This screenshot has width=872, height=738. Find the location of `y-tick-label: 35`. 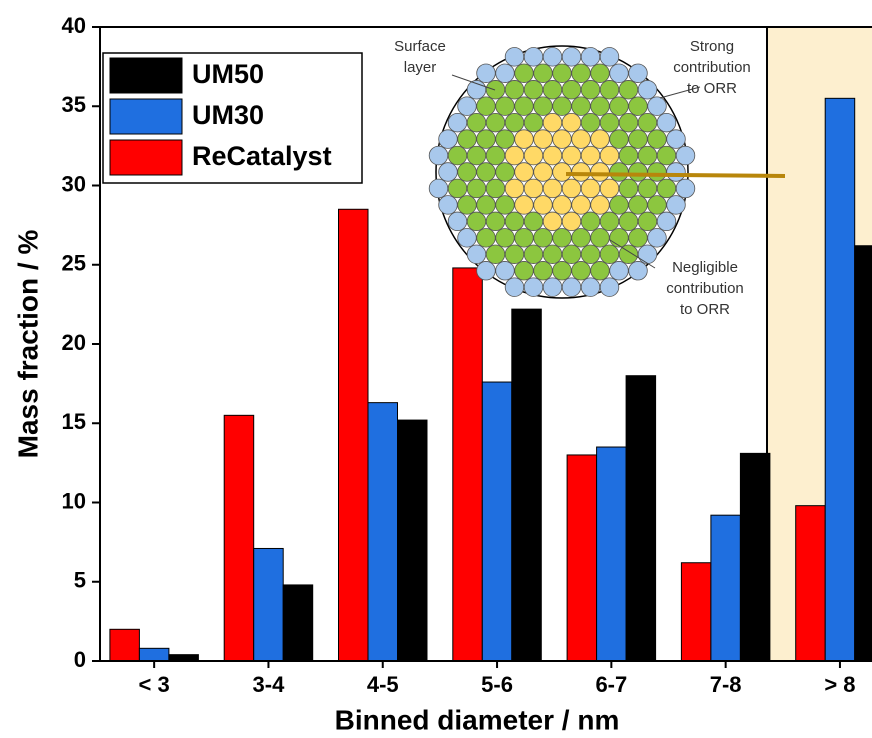

y-tick-label: 35 is located at coordinates (74, 104).